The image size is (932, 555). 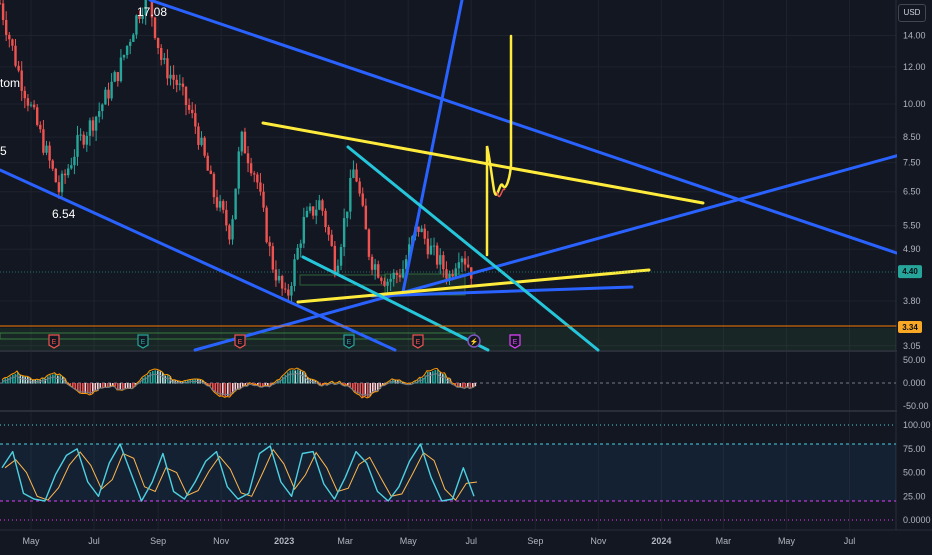 What do you see at coordinates (724, 541) in the screenshot?
I see `time-tick-label-11: Mar` at bounding box center [724, 541].